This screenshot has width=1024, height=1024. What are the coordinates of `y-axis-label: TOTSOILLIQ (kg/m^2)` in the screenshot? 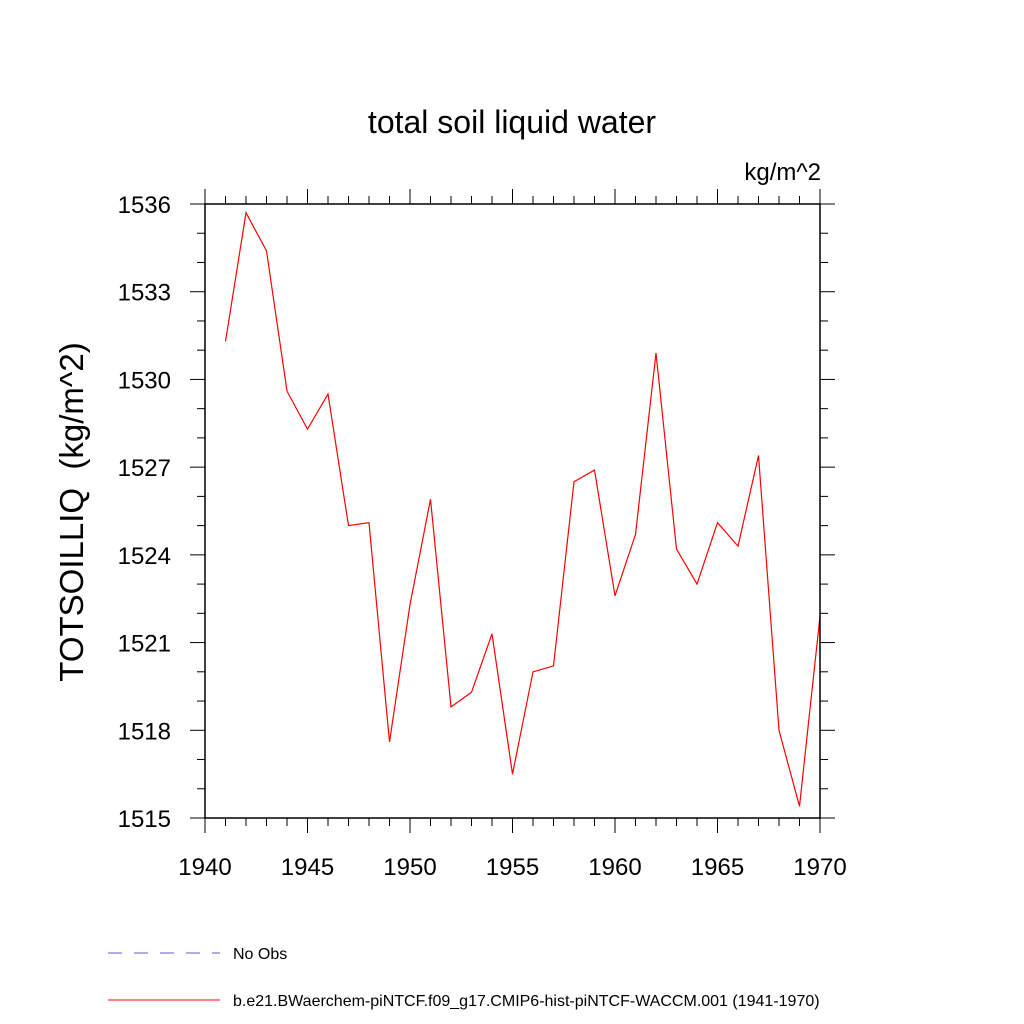 It's located at (71, 511).